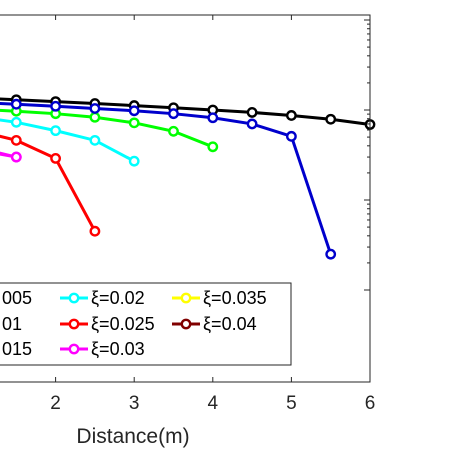 The width and height of the screenshot is (474, 474). I want to click on x-axis-label: Distance(m), so click(132, 436).